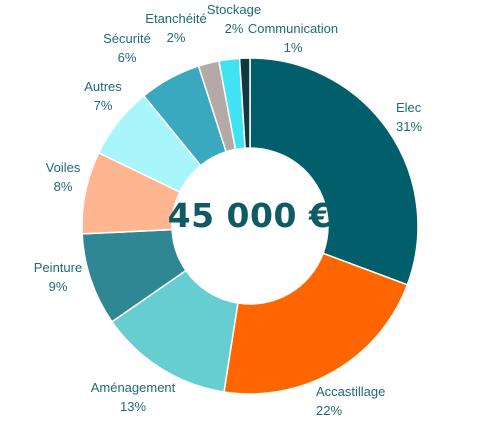 The image size is (500, 429). I want to click on slice-percent-voiles: 8%, so click(63, 186).